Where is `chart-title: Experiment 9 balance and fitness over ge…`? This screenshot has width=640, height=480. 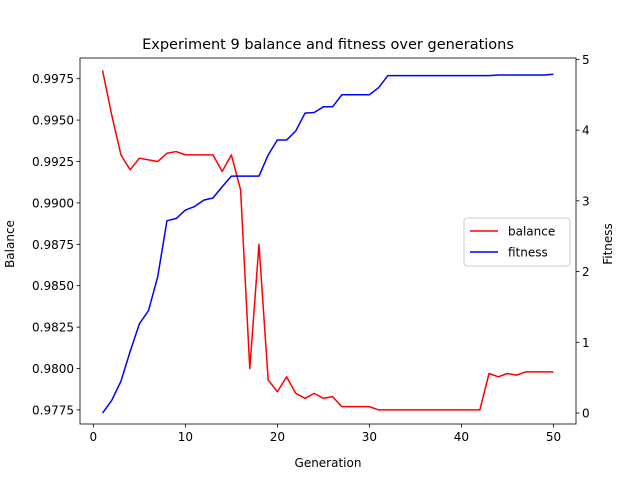
chart-title: Experiment 9 balance and fitness over ge… is located at coordinates (328, 45).